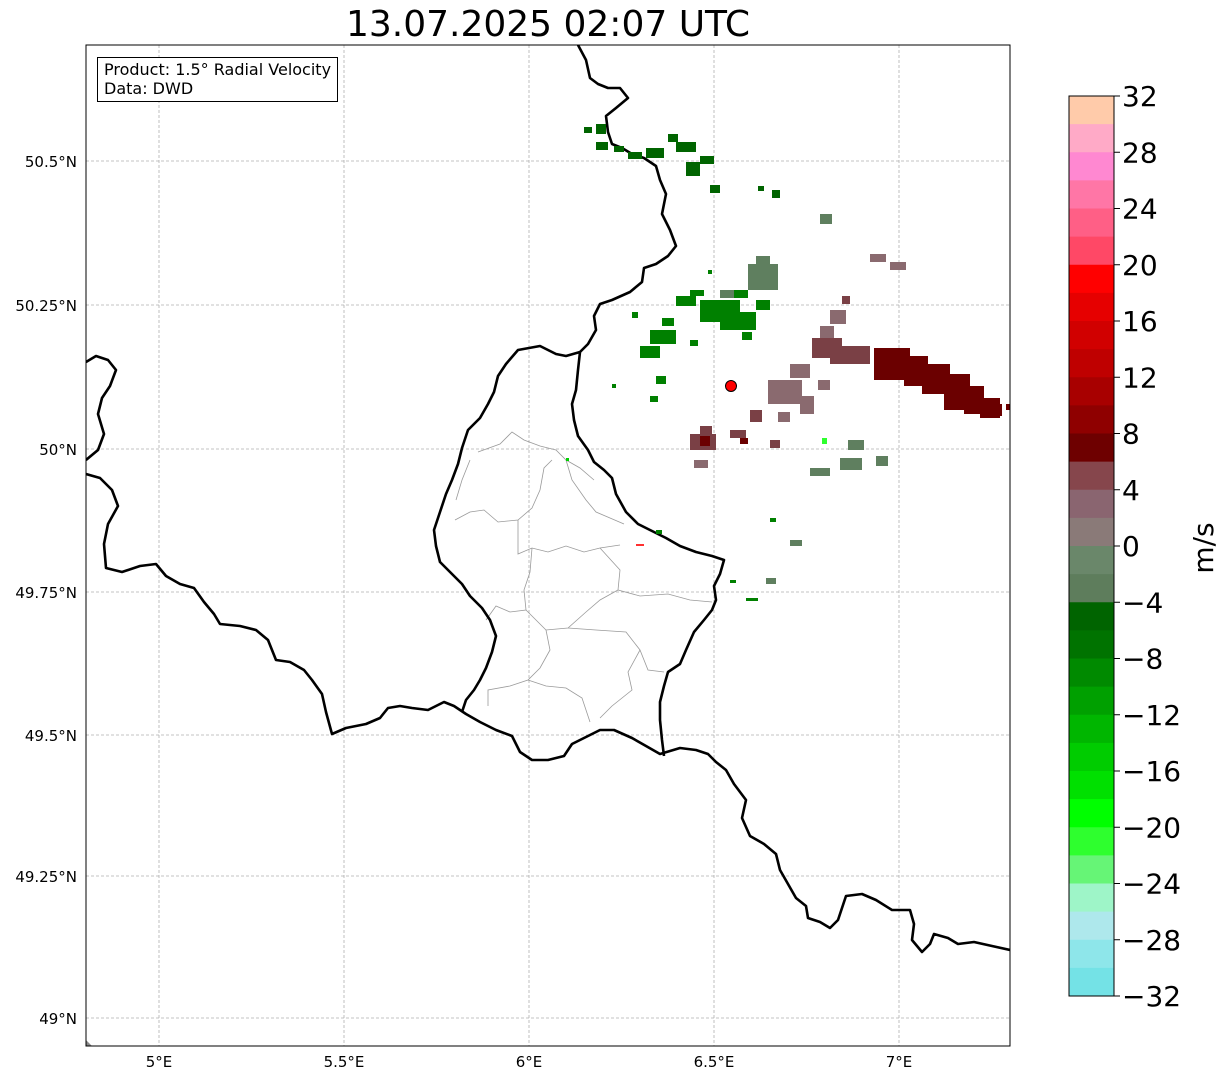 The width and height of the screenshot is (1225, 1081). I want to click on data-source-label: Data: DWD, so click(149, 88).